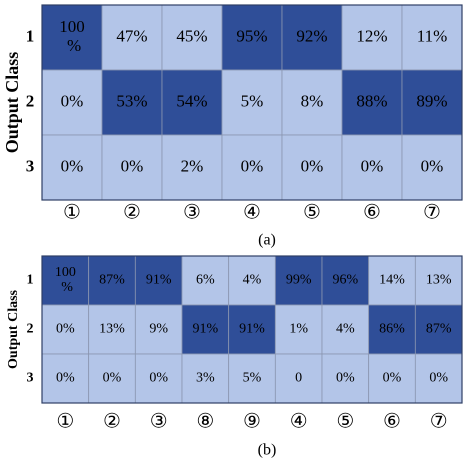  I want to click on cell-label: 14%, so click(392, 280).